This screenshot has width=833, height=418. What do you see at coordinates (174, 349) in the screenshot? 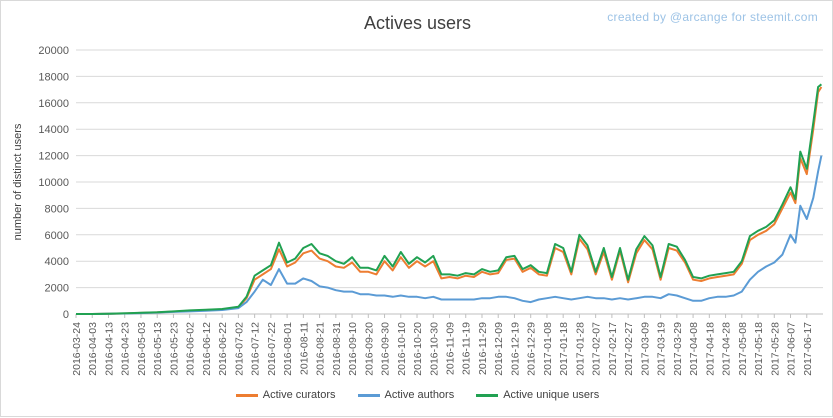
I see `x-tick-label: 2016-05-23` at bounding box center [174, 349].